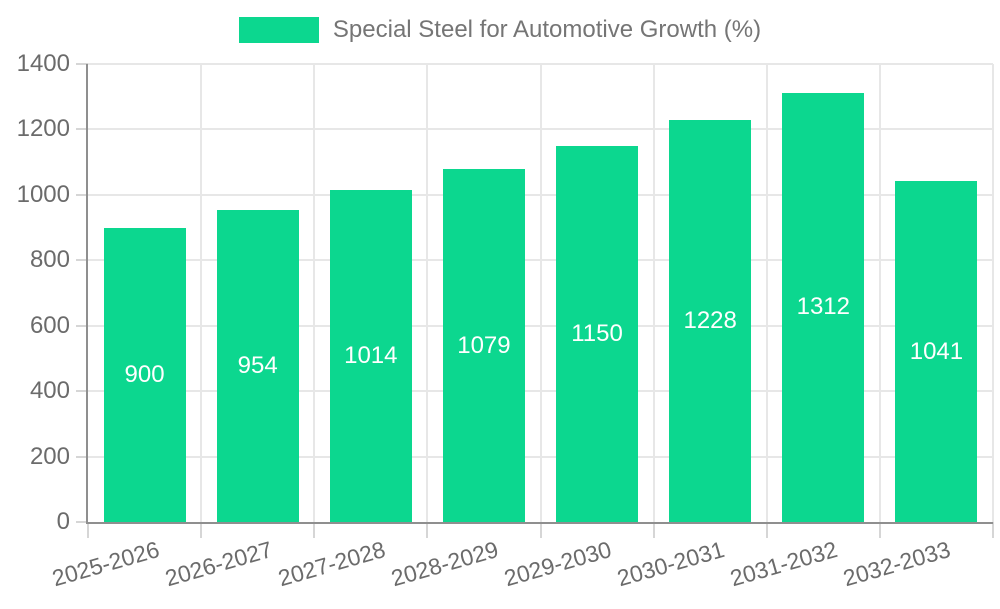  Describe the element at coordinates (49, 391) in the screenshot. I see `y-axis-label: 400` at that location.